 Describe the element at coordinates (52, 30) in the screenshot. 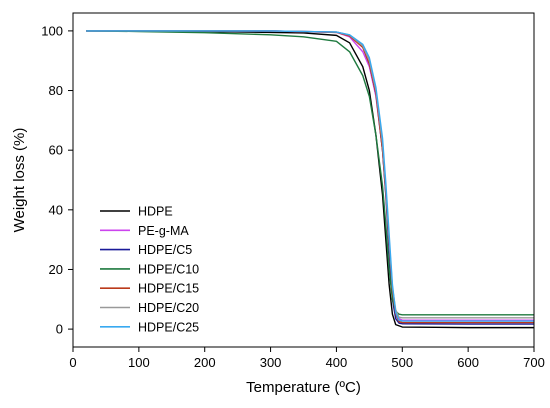

I see `y-tick-label: 100` at that location.